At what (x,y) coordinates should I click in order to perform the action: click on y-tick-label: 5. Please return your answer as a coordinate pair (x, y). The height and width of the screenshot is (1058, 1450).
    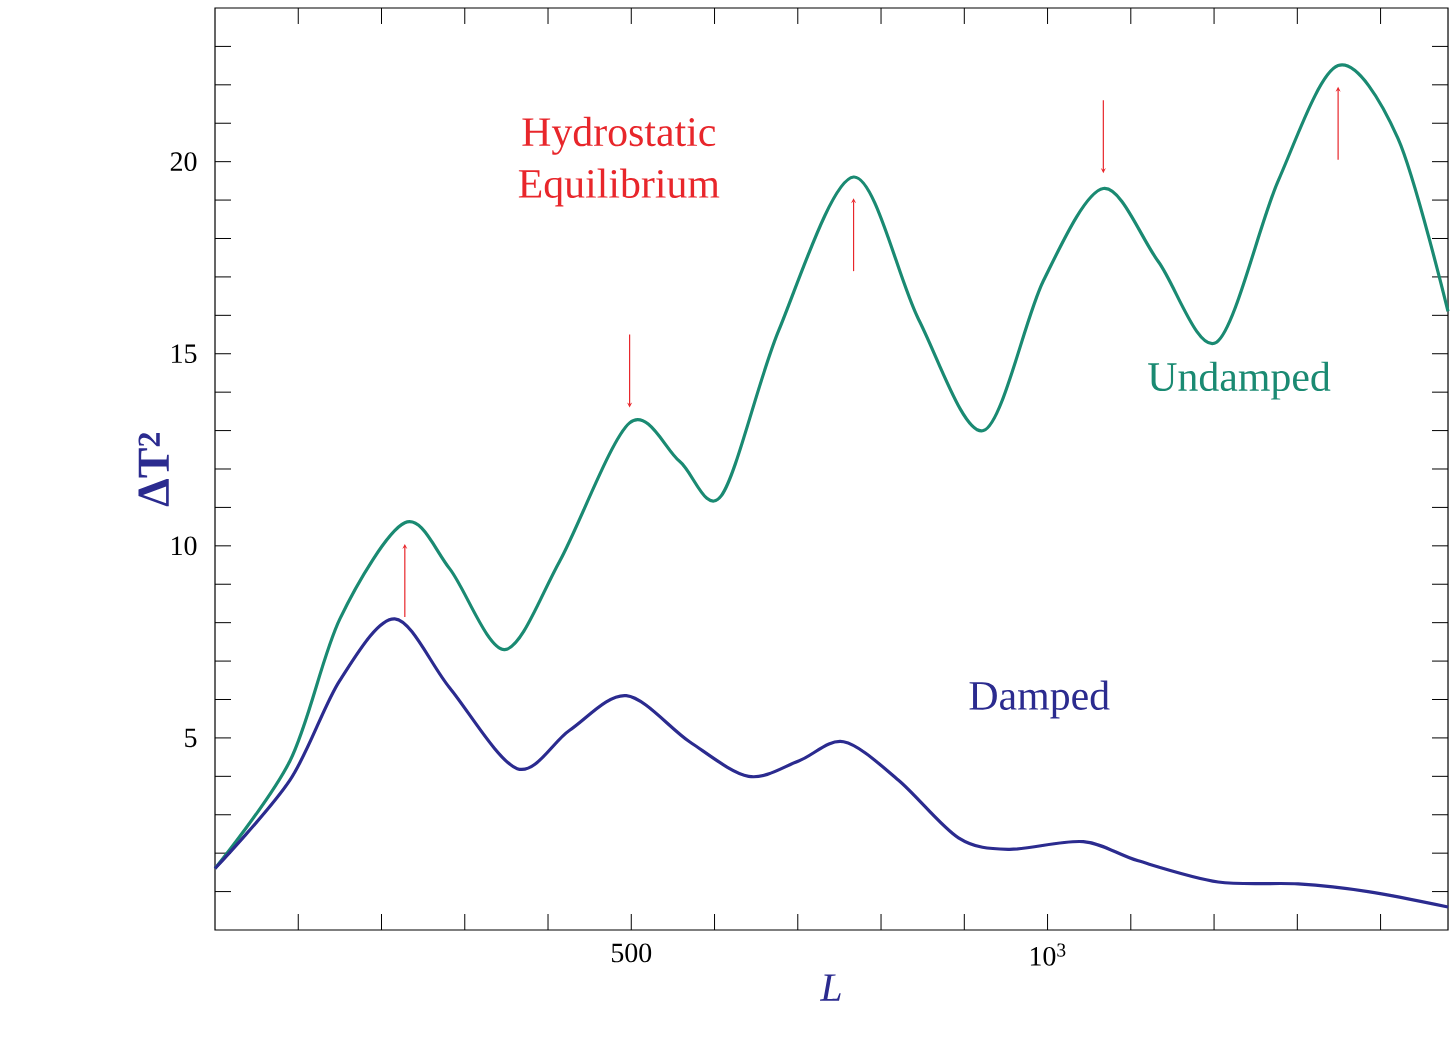
    Looking at the image, I should click on (191, 738).